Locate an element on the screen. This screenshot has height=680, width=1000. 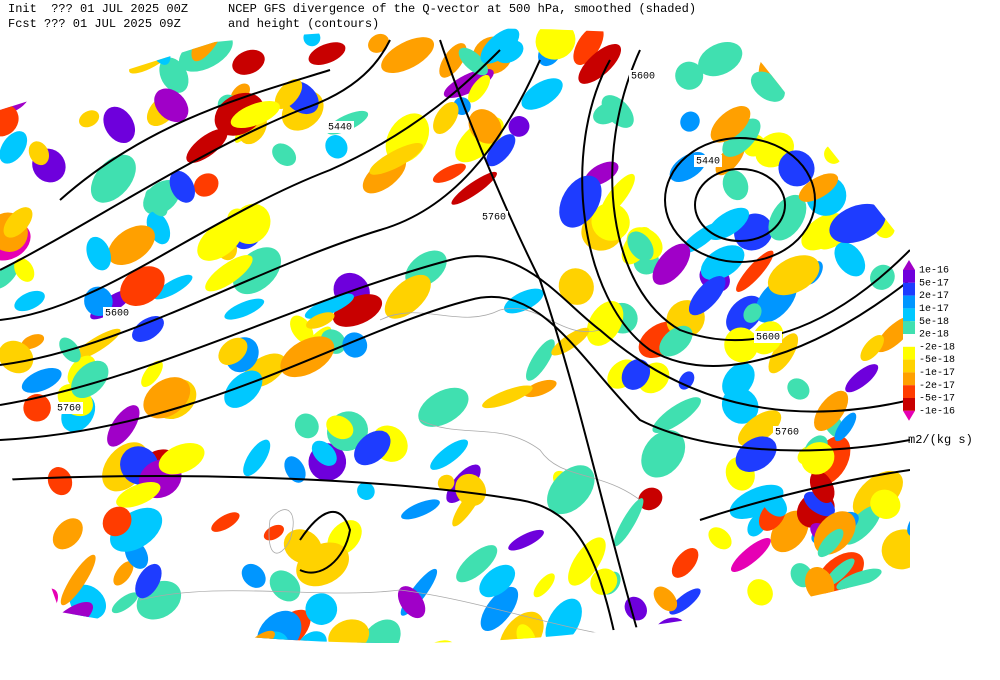
colorbar-label: 5e-17 is located at coordinates (934, 283).